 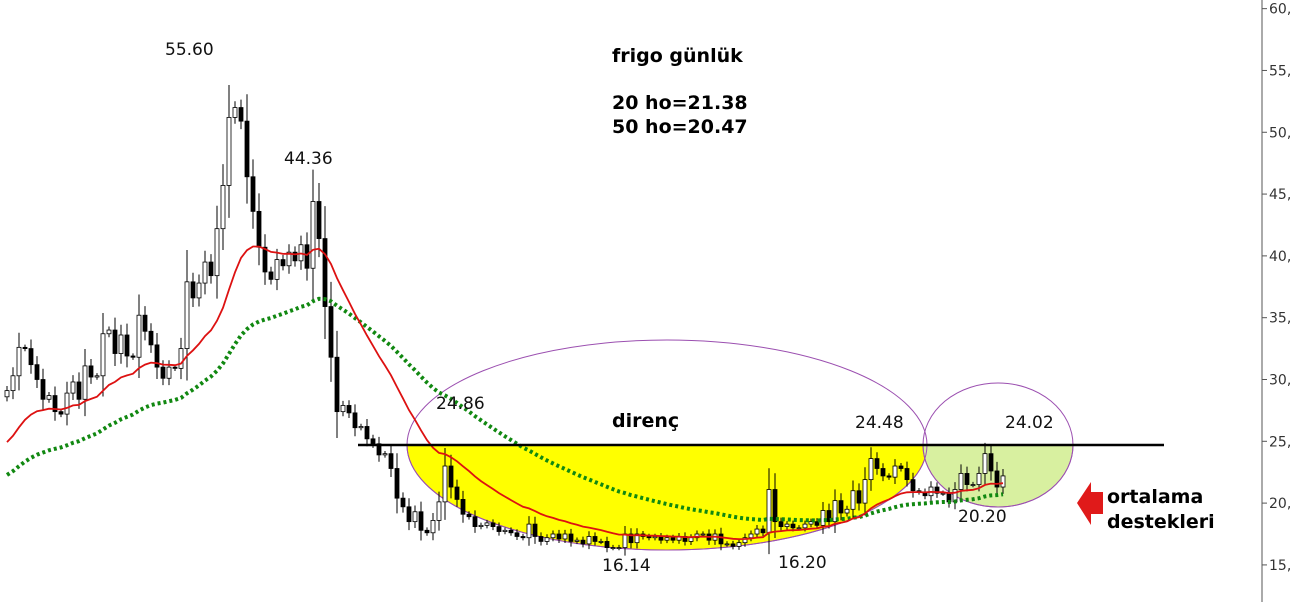 What do you see at coordinates (677, 56) in the screenshot?
I see `chart-title: frigo günlük` at bounding box center [677, 56].